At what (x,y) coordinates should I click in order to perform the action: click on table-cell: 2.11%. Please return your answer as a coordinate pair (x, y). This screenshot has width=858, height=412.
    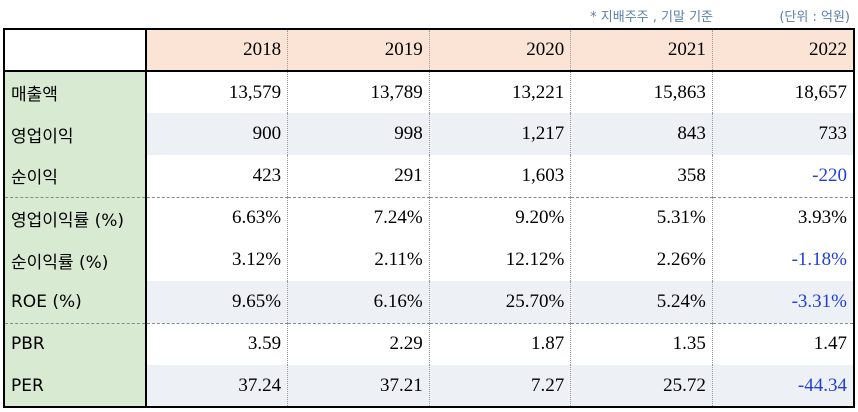
    Looking at the image, I should click on (358, 260).